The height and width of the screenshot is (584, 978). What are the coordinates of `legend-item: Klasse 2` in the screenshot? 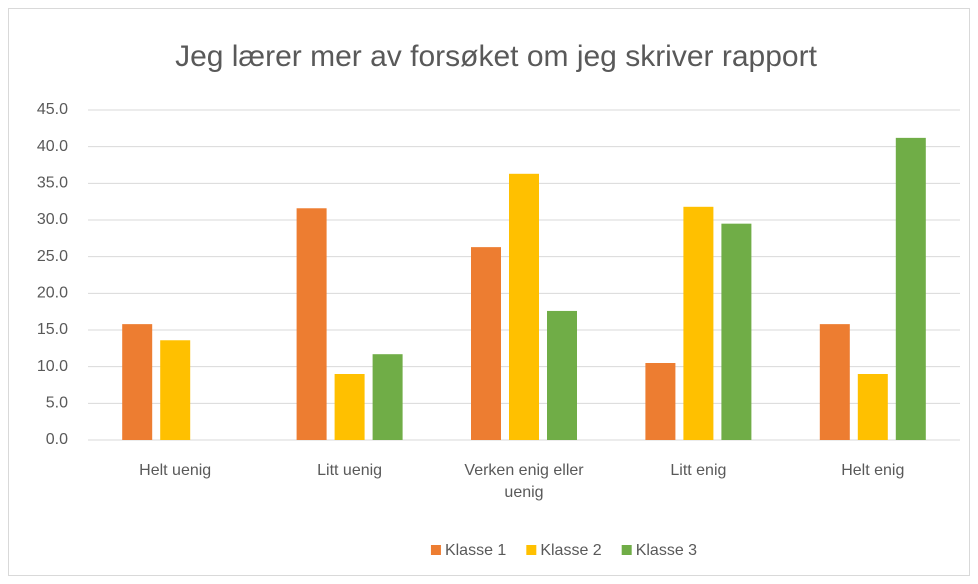 It's located at (564, 550).